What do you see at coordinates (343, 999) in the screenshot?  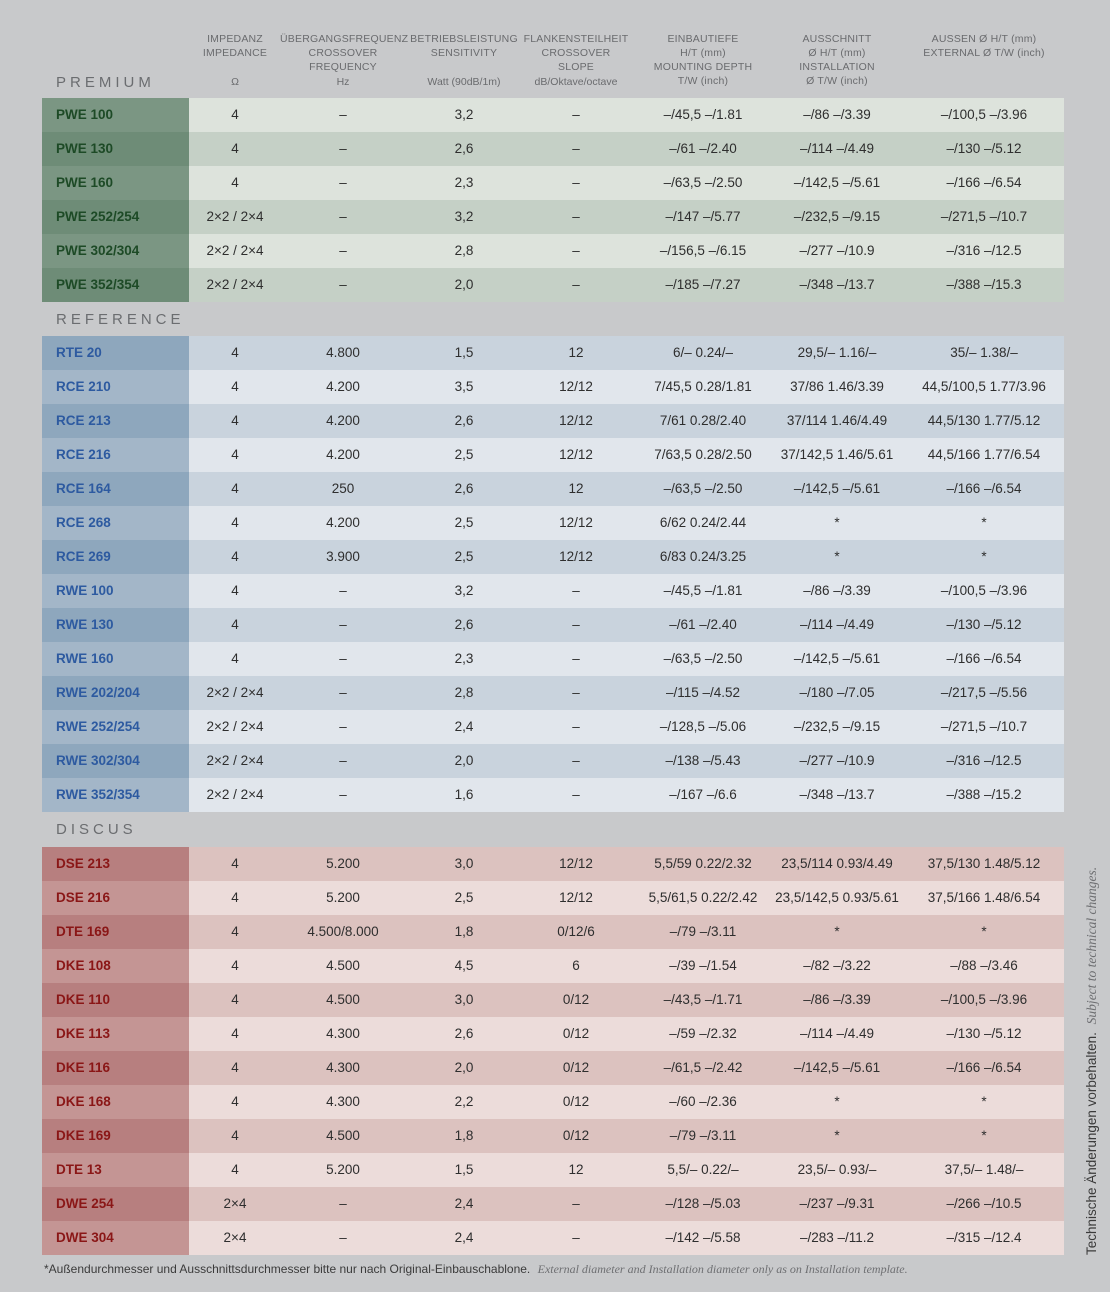 I see `cell-crossover: 4.500` at bounding box center [343, 999].